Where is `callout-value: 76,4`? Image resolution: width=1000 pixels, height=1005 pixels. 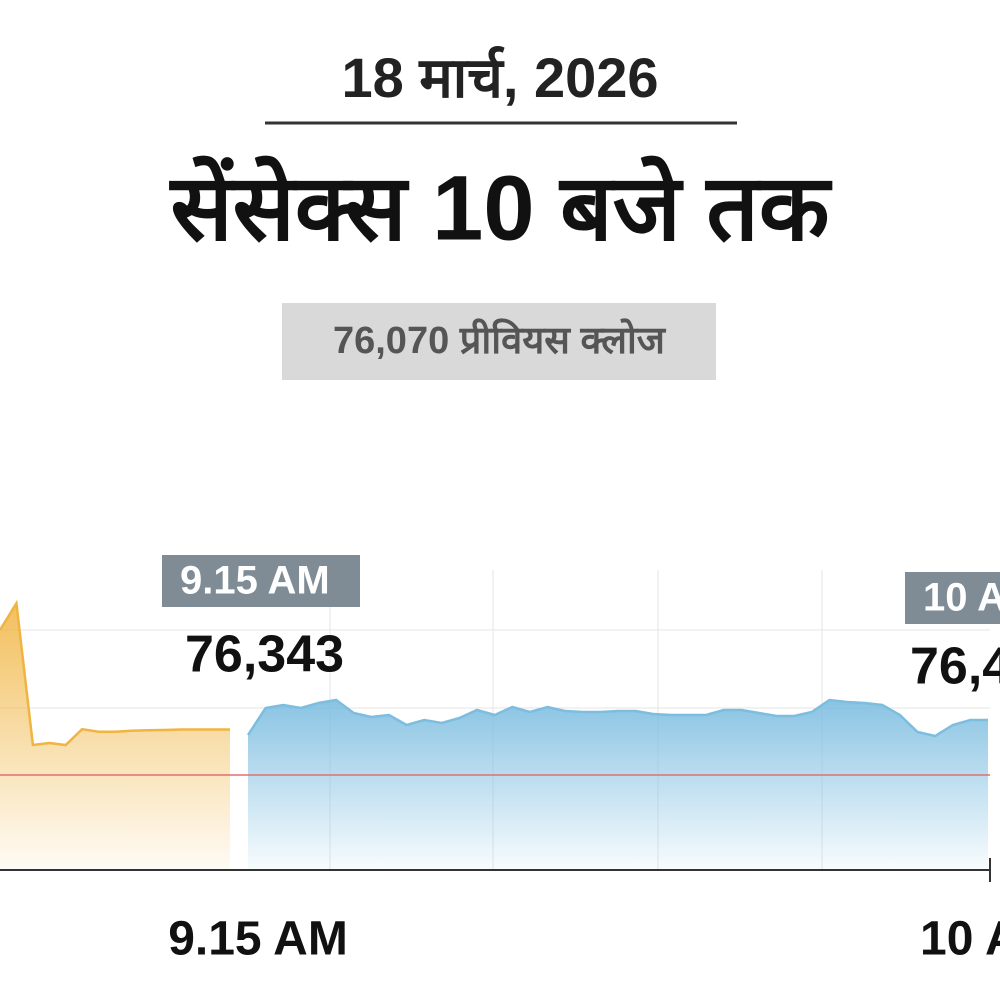 callout-value: 76,4 is located at coordinates (955, 667).